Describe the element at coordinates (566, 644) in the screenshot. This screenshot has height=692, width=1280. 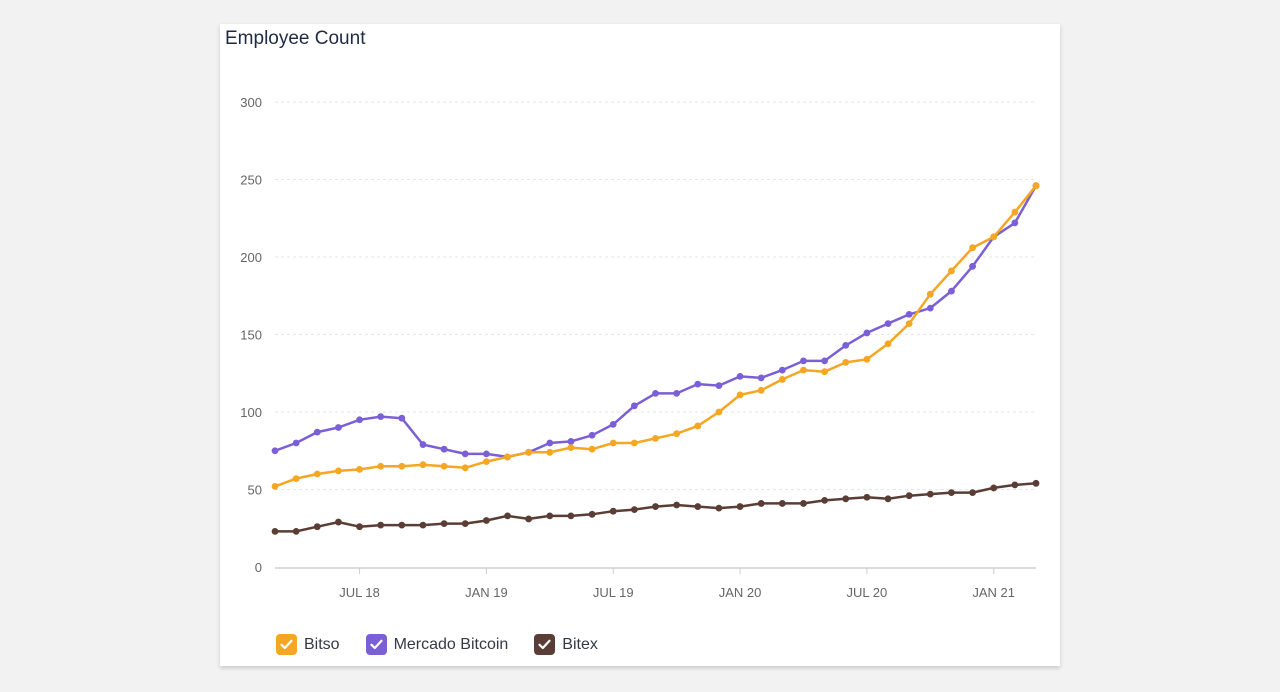
I see `legend-item-bitex: Bitex` at that location.